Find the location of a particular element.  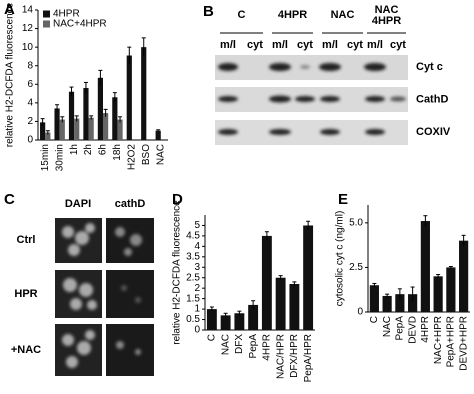

x-tick-label: 15min is located at coordinates (45, 157).